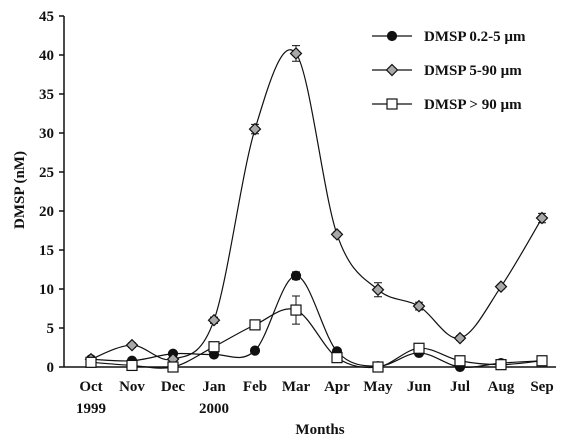  Describe the element at coordinates (214, 409) in the screenshot. I see `x-year-label: 2000` at that location.